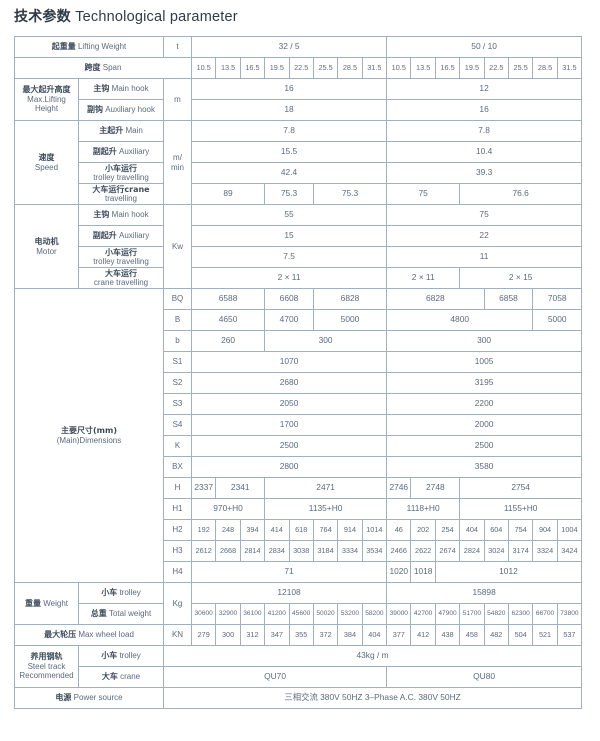  I want to click on row-speed-crane-travelling: 大车运行crane travelling 89 75.3 75.3 75 76.6, so click(299, 194).